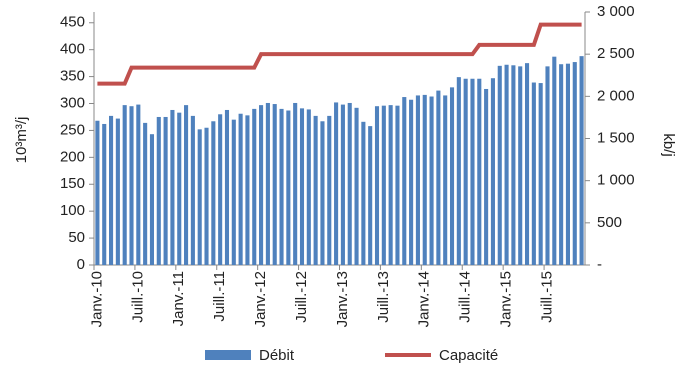 Image resolution: width=685 pixels, height=370 pixels. Describe the element at coordinates (260, 299) in the screenshot. I see `x-tick-label: Janv.-12` at that location.